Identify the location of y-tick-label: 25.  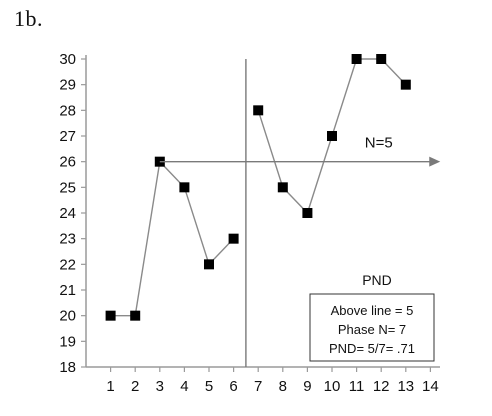
(67, 187).